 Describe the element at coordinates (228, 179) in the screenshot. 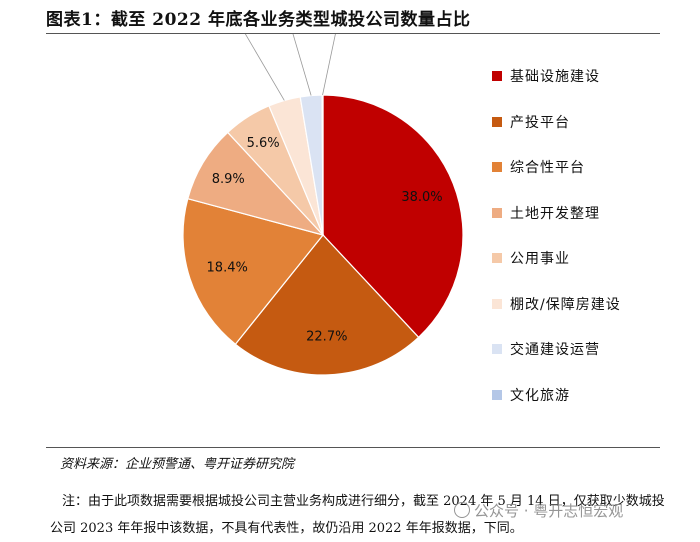

I see `pie-data-label: 8.9%` at that location.